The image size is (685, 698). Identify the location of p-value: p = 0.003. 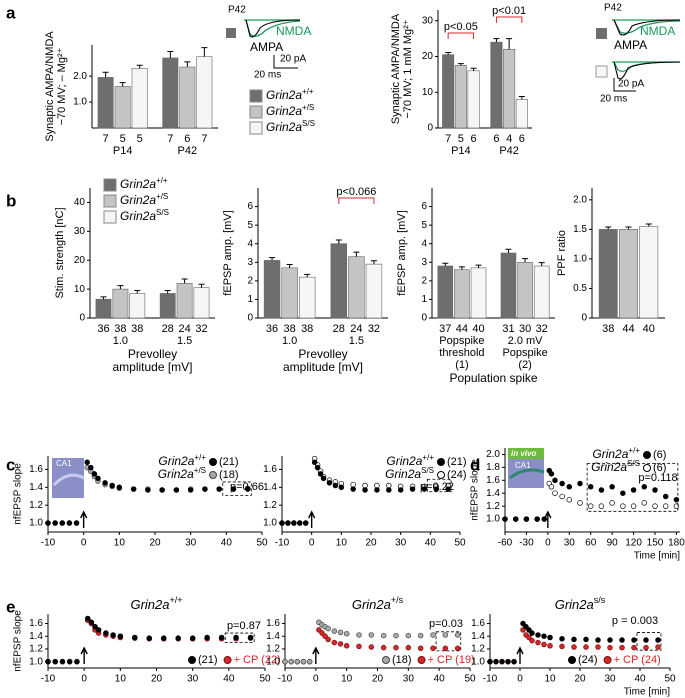
(635, 621).